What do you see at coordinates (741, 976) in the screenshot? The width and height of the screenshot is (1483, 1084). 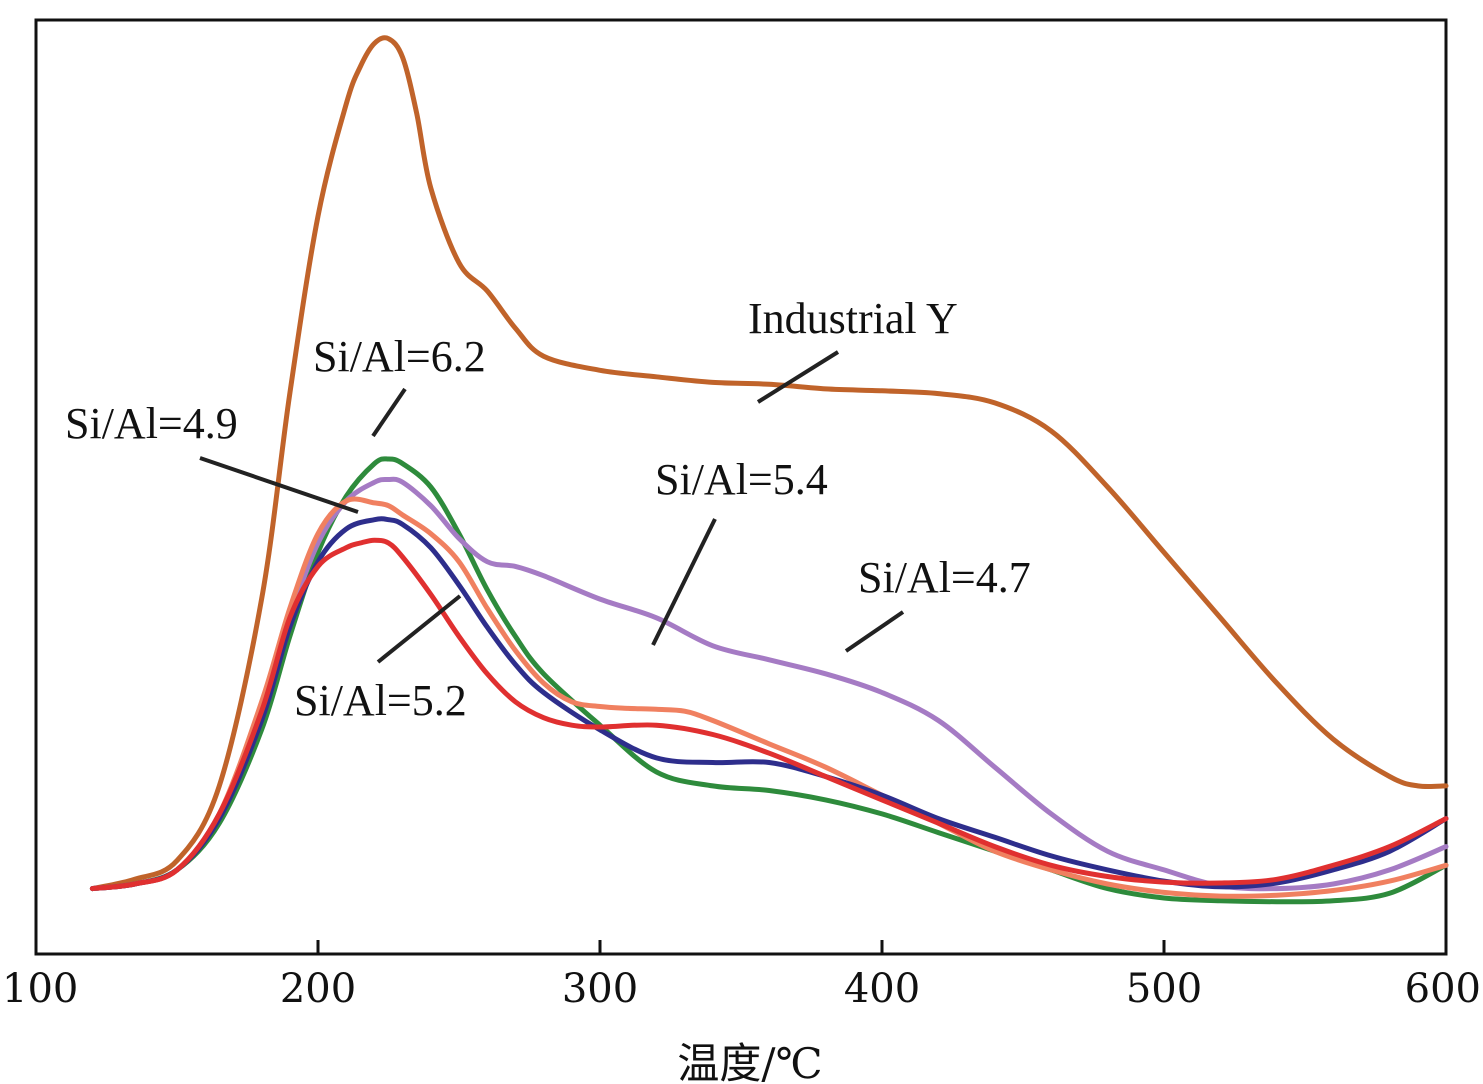 I see `x-axis-ticks: 100 200 300 400 500 600` at bounding box center [741, 976].